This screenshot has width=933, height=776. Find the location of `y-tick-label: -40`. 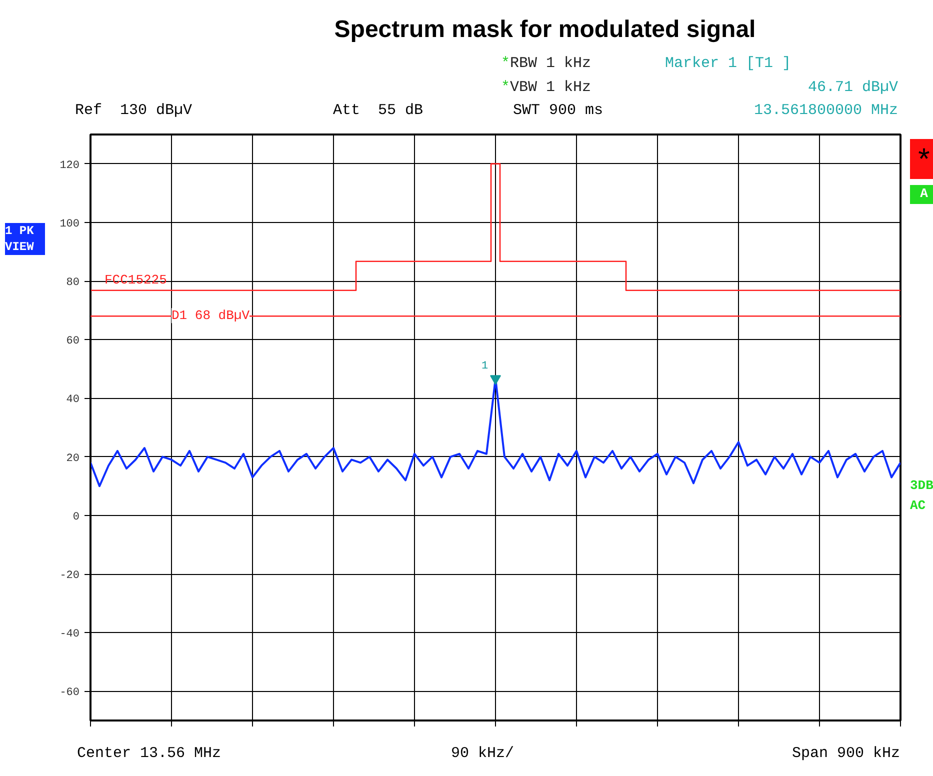

y-tick-label: -40 is located at coordinates (70, 634).